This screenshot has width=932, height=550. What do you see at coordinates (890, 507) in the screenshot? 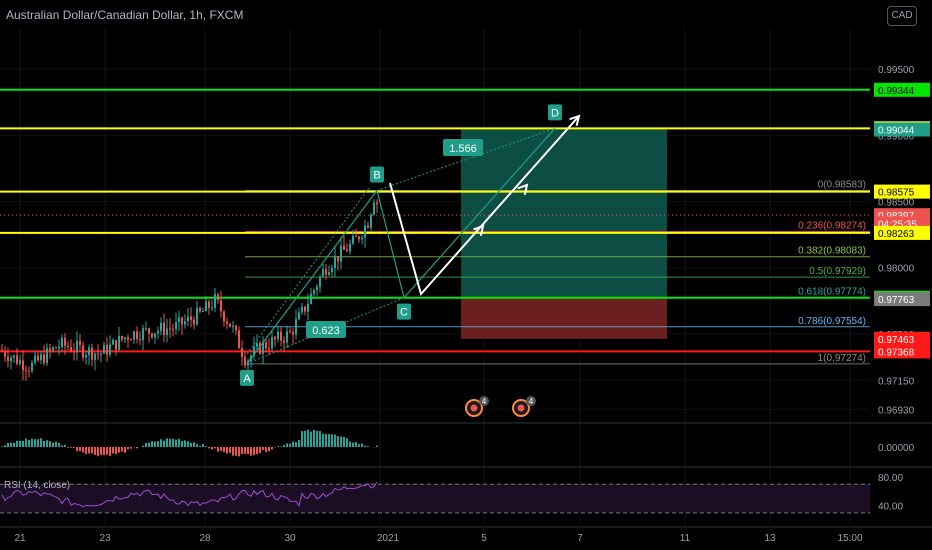
I see `rsi-tick-label: 40.00` at bounding box center [890, 507].